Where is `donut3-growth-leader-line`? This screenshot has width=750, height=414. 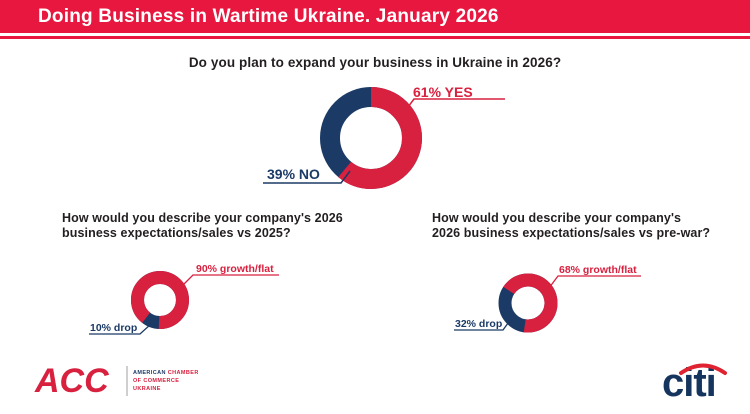 donut3-growth-leader-line is located at coordinates (594, 282).